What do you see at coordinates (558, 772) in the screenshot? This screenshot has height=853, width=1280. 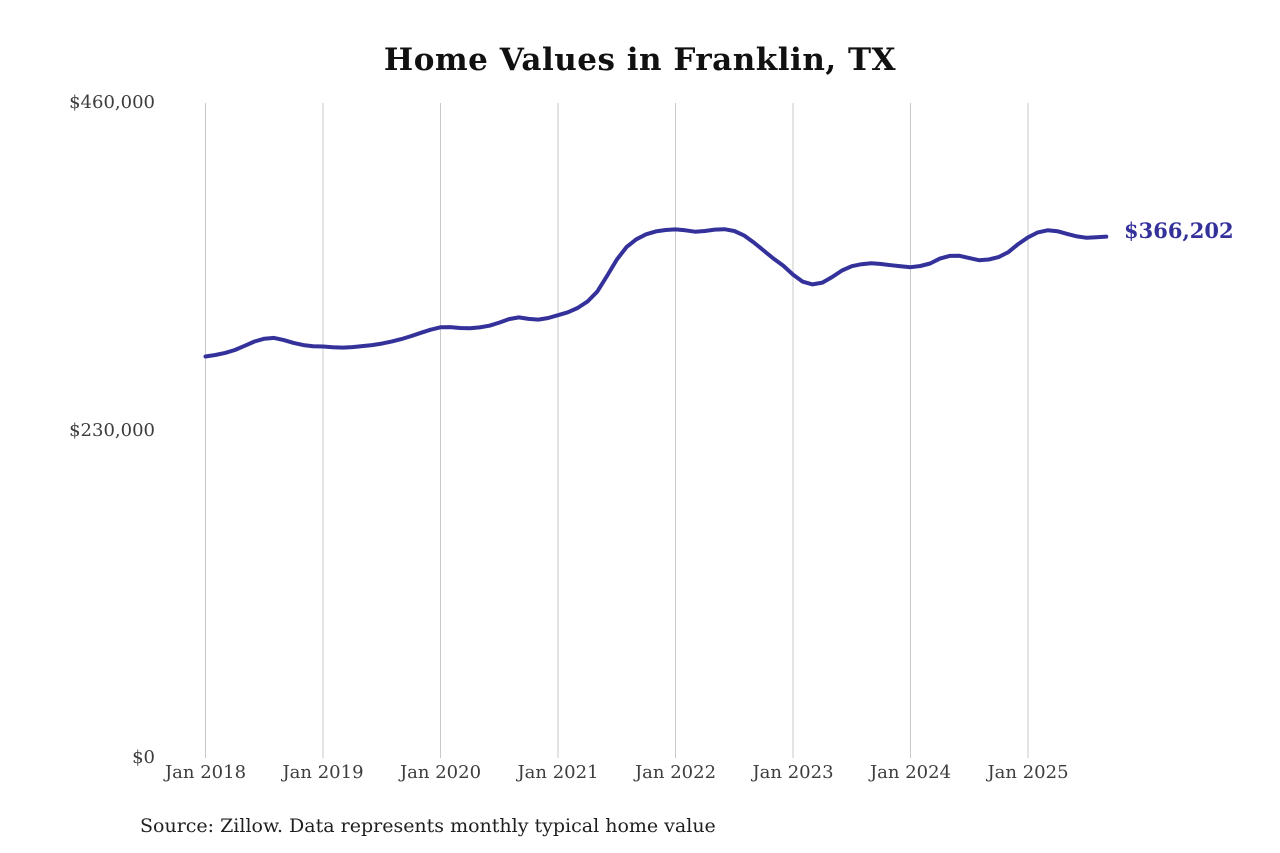 I see `x-axis-tick-2021: Jan 2021` at bounding box center [558, 772].